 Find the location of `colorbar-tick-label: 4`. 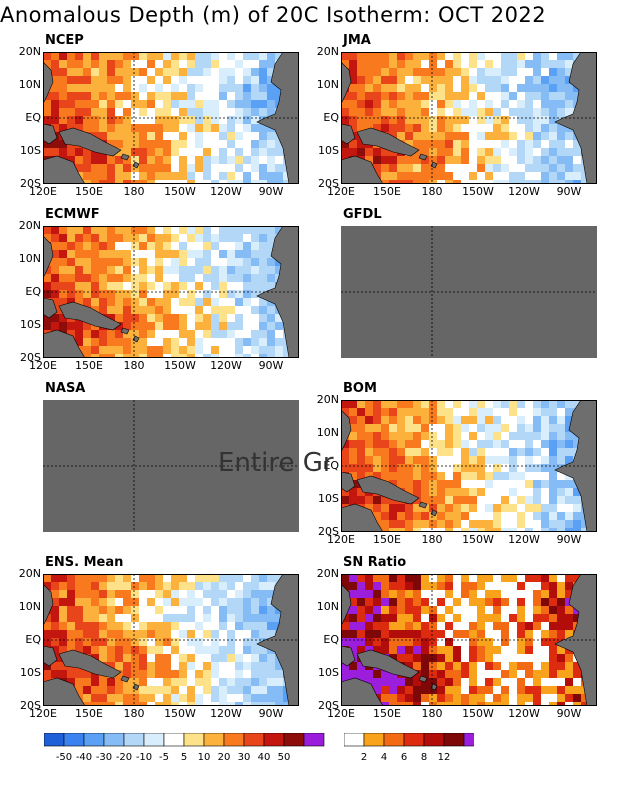

colorbar-tick-label: 4 is located at coordinates (384, 757).